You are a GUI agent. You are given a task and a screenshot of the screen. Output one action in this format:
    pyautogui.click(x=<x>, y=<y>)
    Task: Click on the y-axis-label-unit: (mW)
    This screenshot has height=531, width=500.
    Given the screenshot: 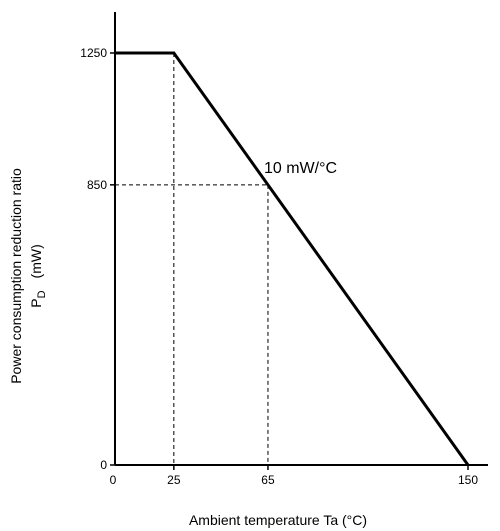 What is the action you would take?
    pyautogui.click(x=36, y=261)
    